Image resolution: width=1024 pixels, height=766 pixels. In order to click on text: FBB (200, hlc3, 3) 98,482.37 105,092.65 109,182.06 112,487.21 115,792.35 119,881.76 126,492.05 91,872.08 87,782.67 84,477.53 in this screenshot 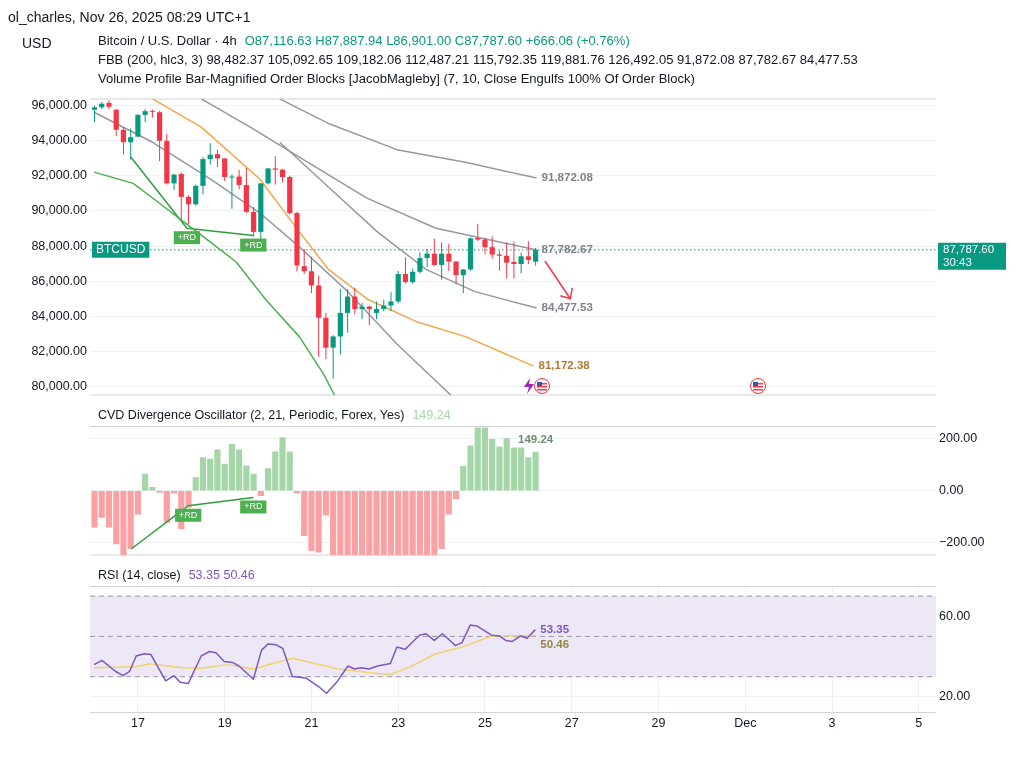, I will do `click(478, 60)`.